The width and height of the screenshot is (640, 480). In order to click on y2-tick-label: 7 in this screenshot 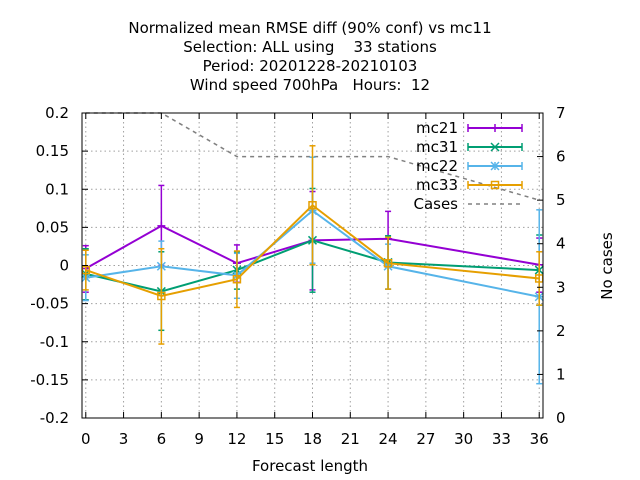, I will do `click(561, 113)`.